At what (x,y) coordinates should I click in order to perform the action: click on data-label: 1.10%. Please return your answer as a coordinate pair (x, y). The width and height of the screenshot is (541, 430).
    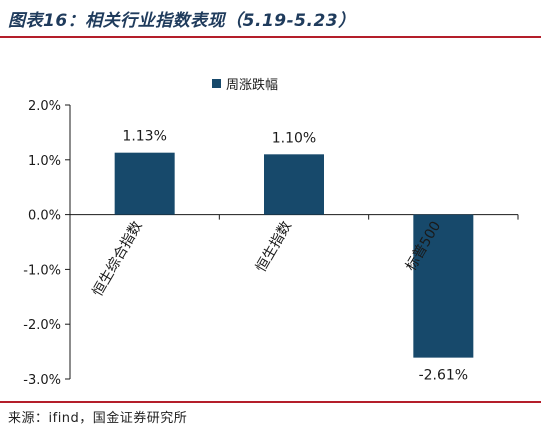
    Looking at the image, I should click on (294, 138).